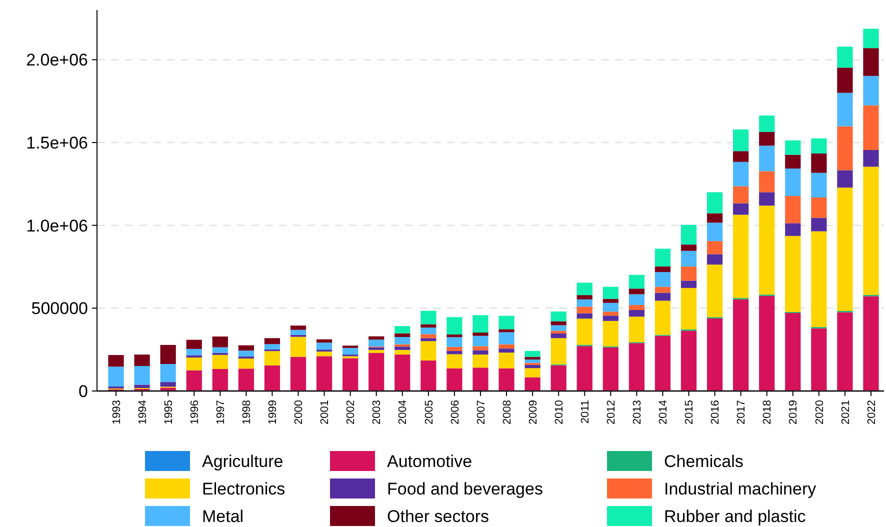 Image resolution: width=886 pixels, height=527 pixels. I want to click on x-tick-label: 2001, so click(325, 412).